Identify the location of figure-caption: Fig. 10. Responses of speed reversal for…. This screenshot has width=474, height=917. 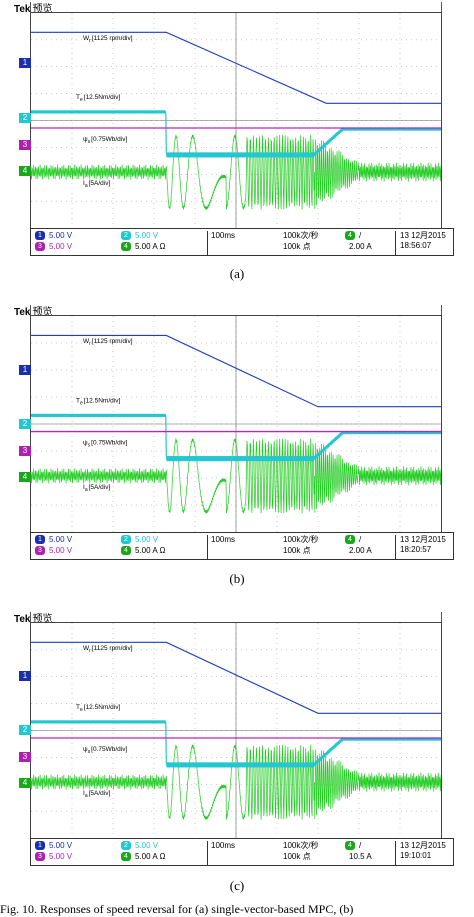
(177, 909).